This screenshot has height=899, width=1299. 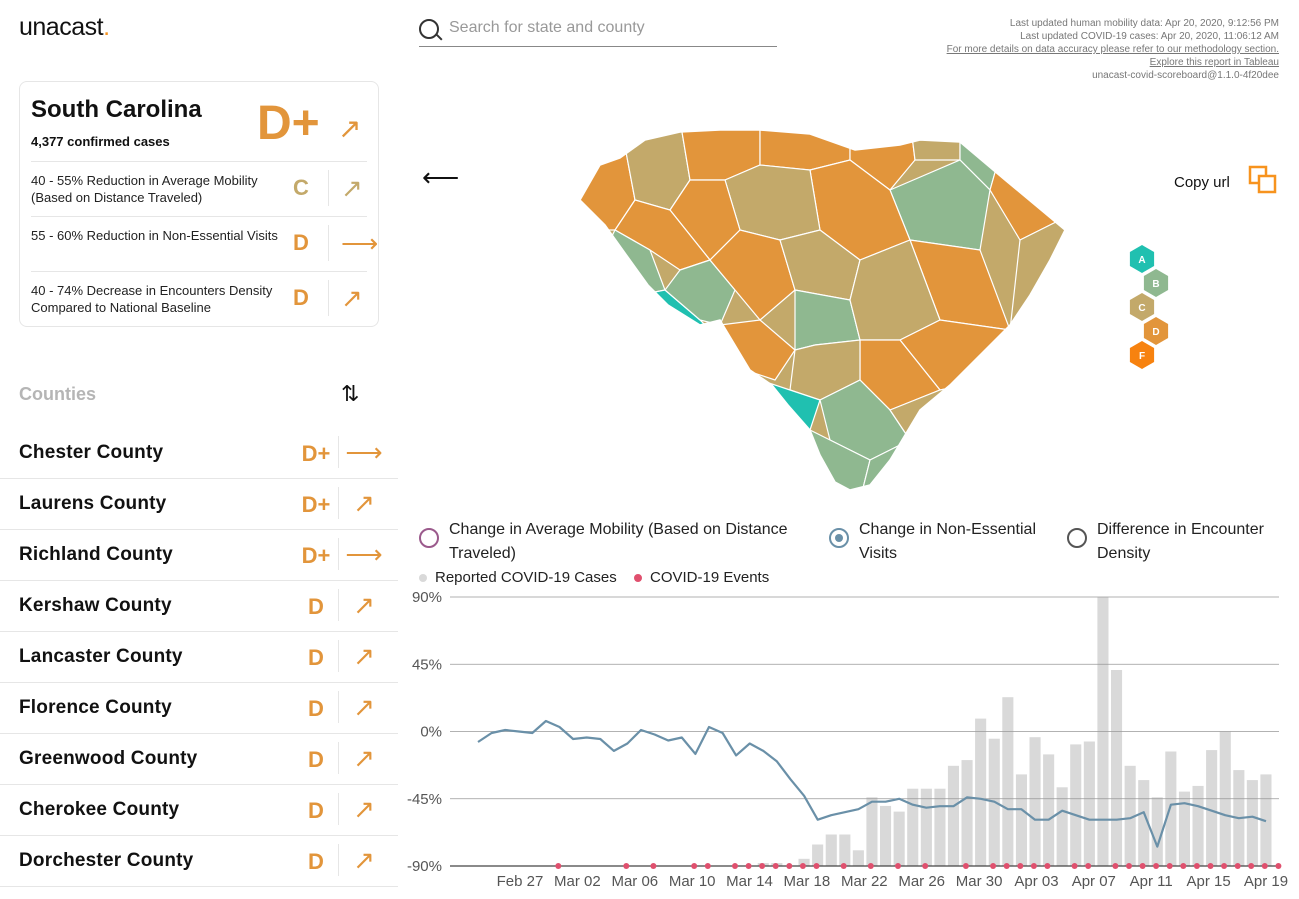 I want to click on search-icon, so click(x=429, y=29).